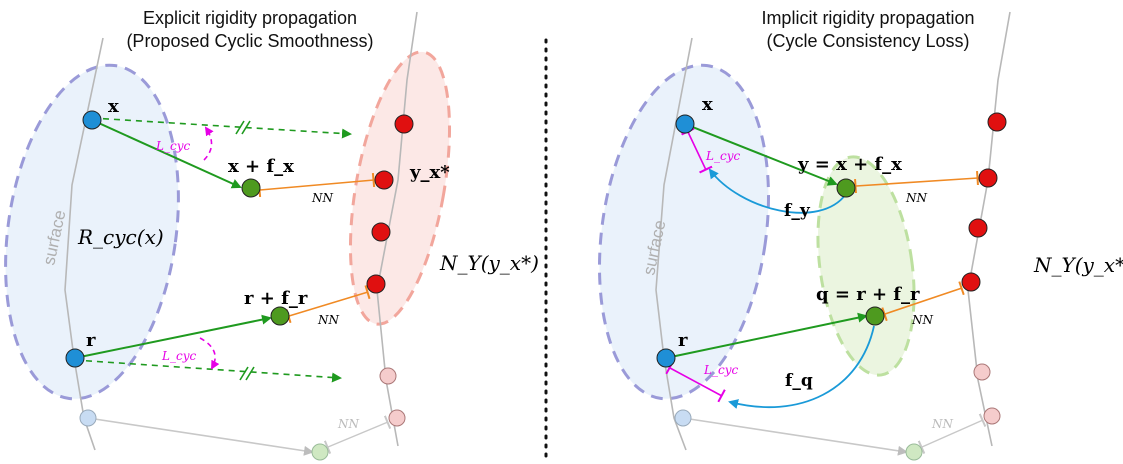  Describe the element at coordinates (707, 104) in the screenshot. I see `label-x-right: x` at that location.